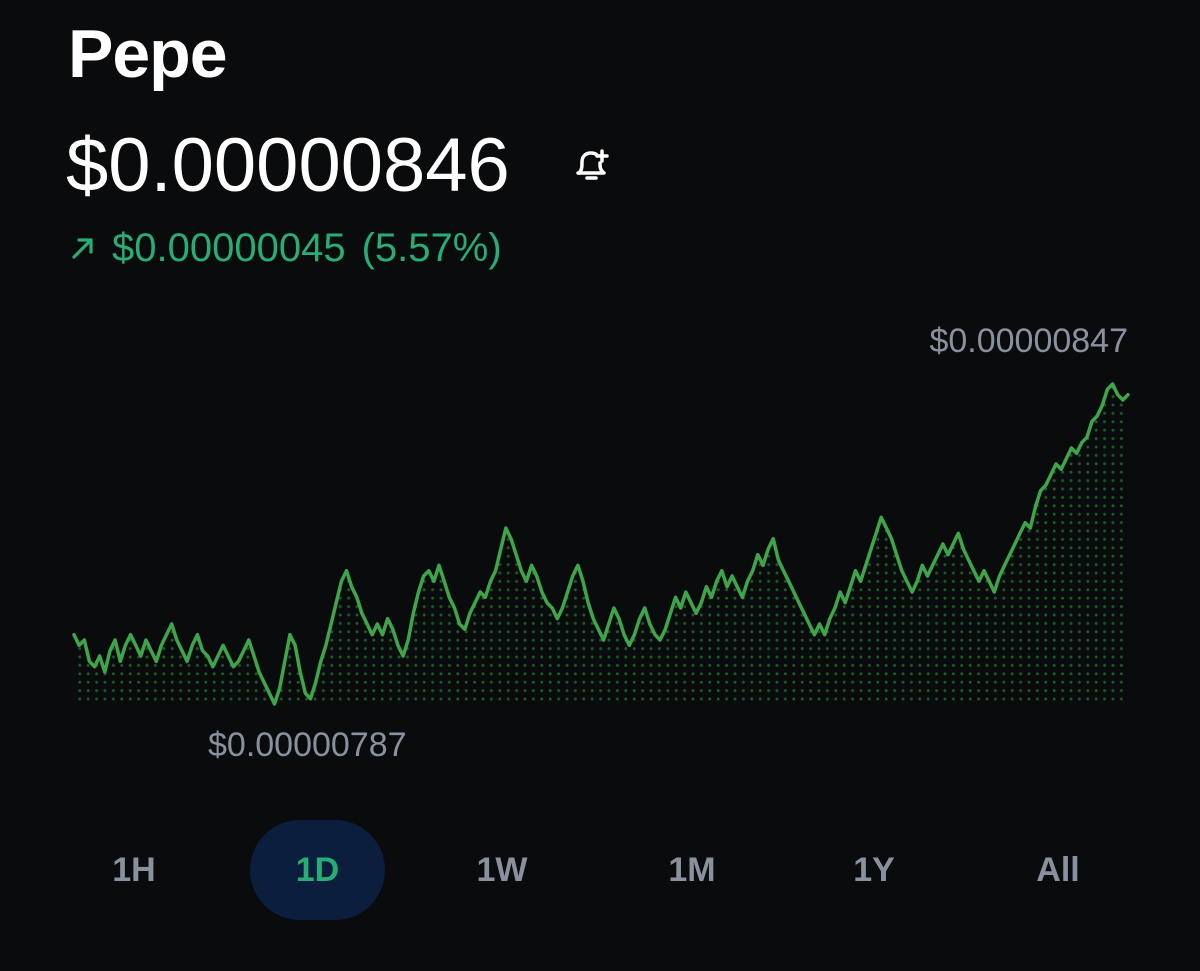  What do you see at coordinates (148, 54) in the screenshot?
I see `asset-name: Pepe` at bounding box center [148, 54].